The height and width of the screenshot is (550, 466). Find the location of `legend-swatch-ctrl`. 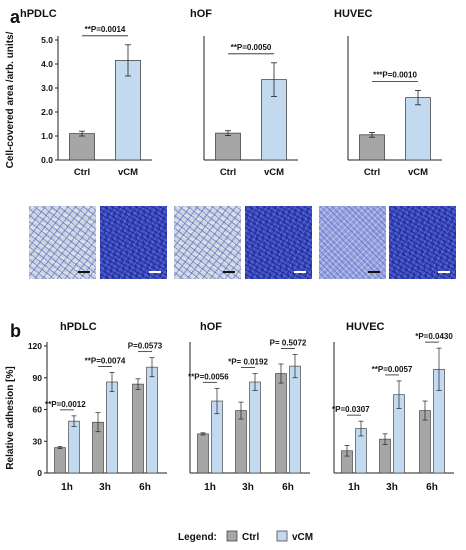

legend-swatch-ctrl is located at coordinates (232, 536).